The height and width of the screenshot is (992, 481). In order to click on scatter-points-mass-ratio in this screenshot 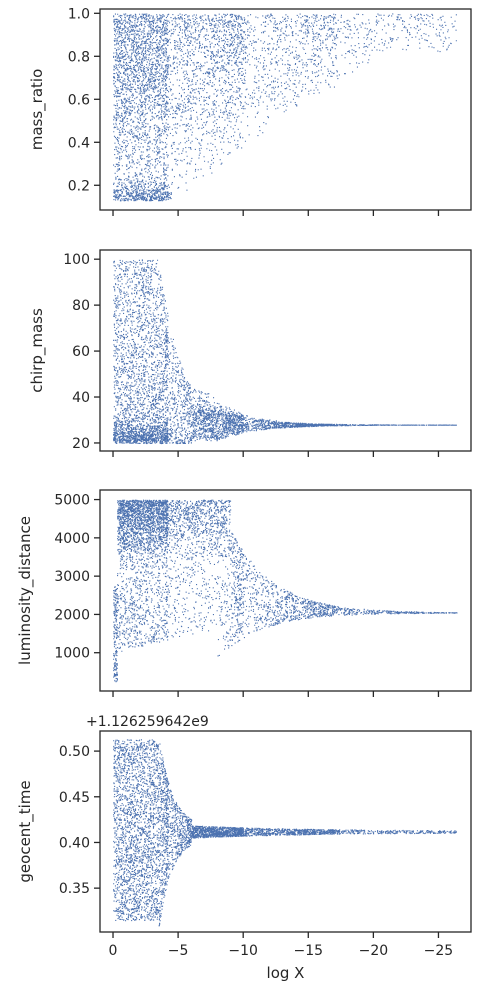, I will do `click(285, 107)`.